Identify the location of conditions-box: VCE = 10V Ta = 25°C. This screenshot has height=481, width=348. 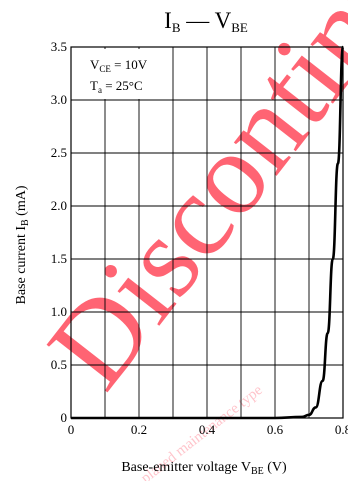
(123, 74).